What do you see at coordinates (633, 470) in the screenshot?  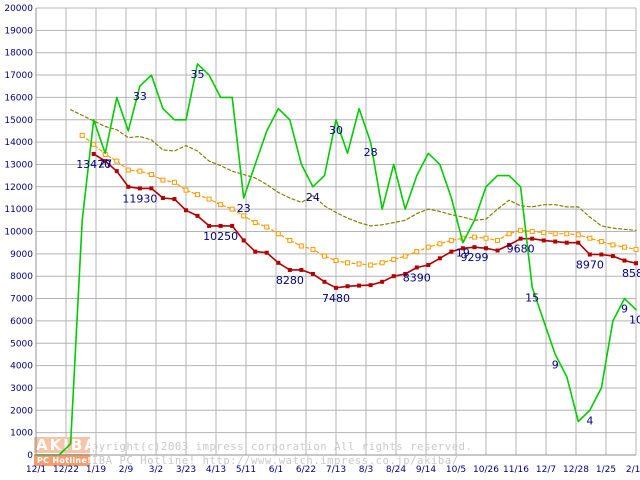 I see `x-axis-tick-label: 2/15` at bounding box center [633, 470].